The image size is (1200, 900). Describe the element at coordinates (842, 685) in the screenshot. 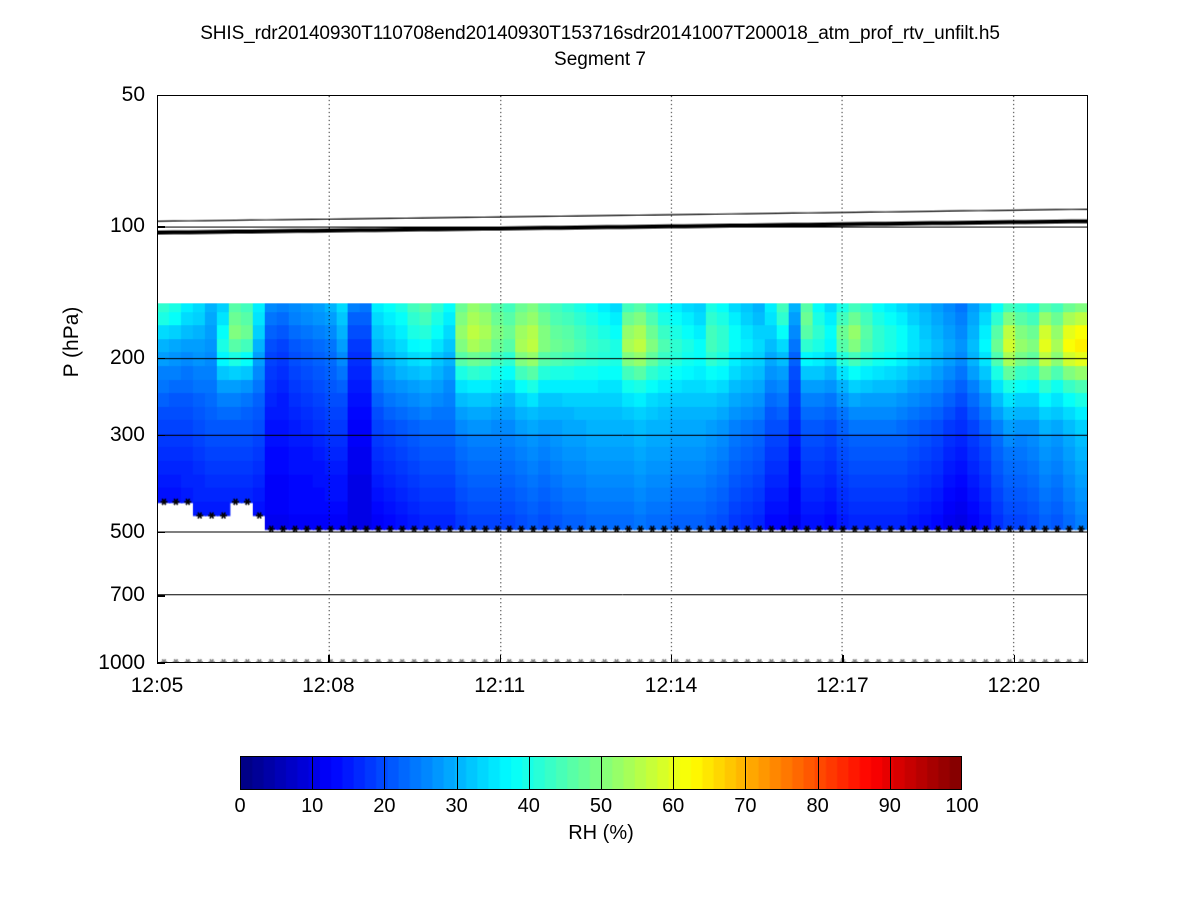

I see `x-tick-label-12-17: 12:17` at that location.